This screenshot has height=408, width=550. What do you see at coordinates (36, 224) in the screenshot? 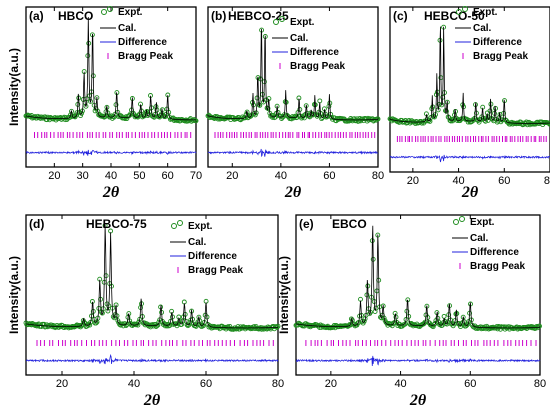
I see `panel-label: (d)` at bounding box center [36, 224].